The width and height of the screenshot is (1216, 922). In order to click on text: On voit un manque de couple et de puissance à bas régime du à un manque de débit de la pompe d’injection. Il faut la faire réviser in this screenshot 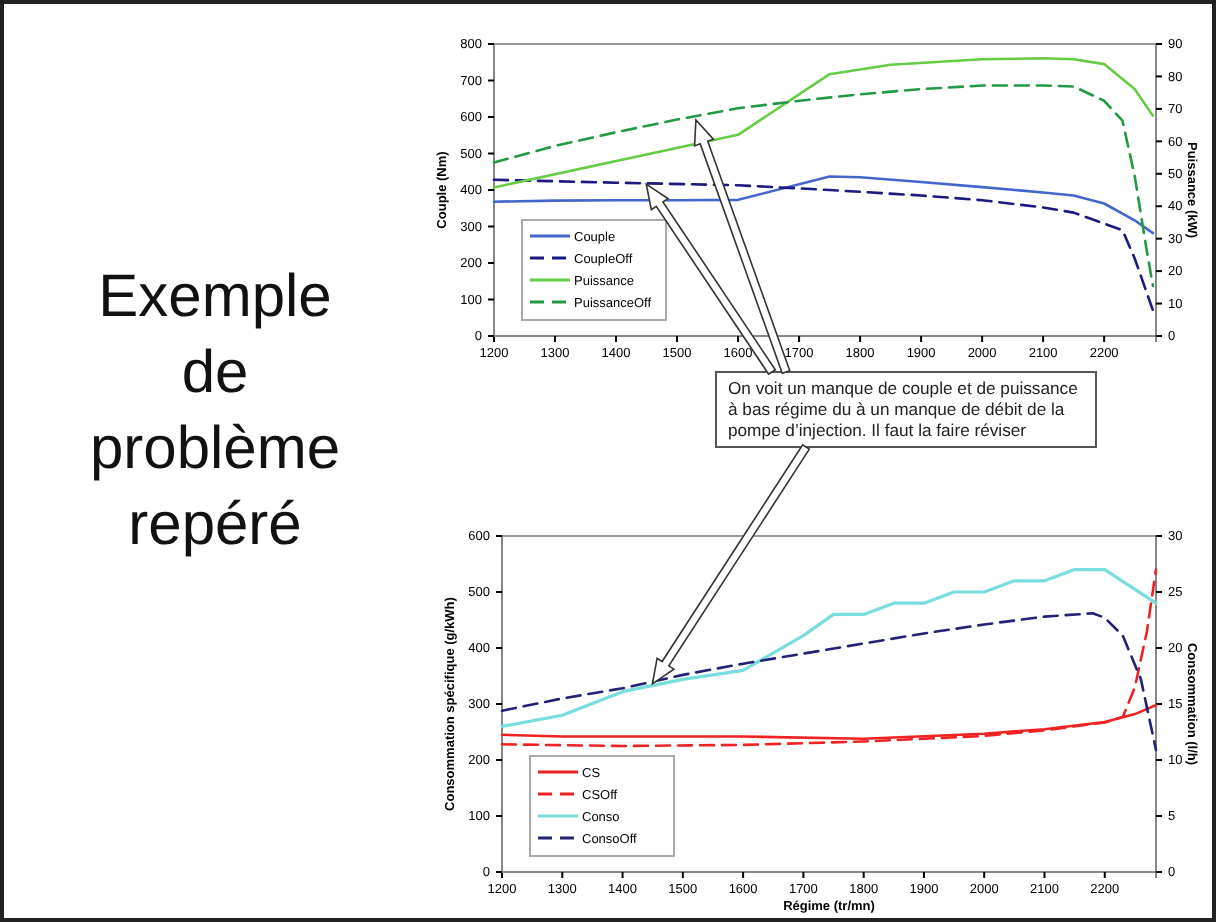, I will do `click(903, 409)`.